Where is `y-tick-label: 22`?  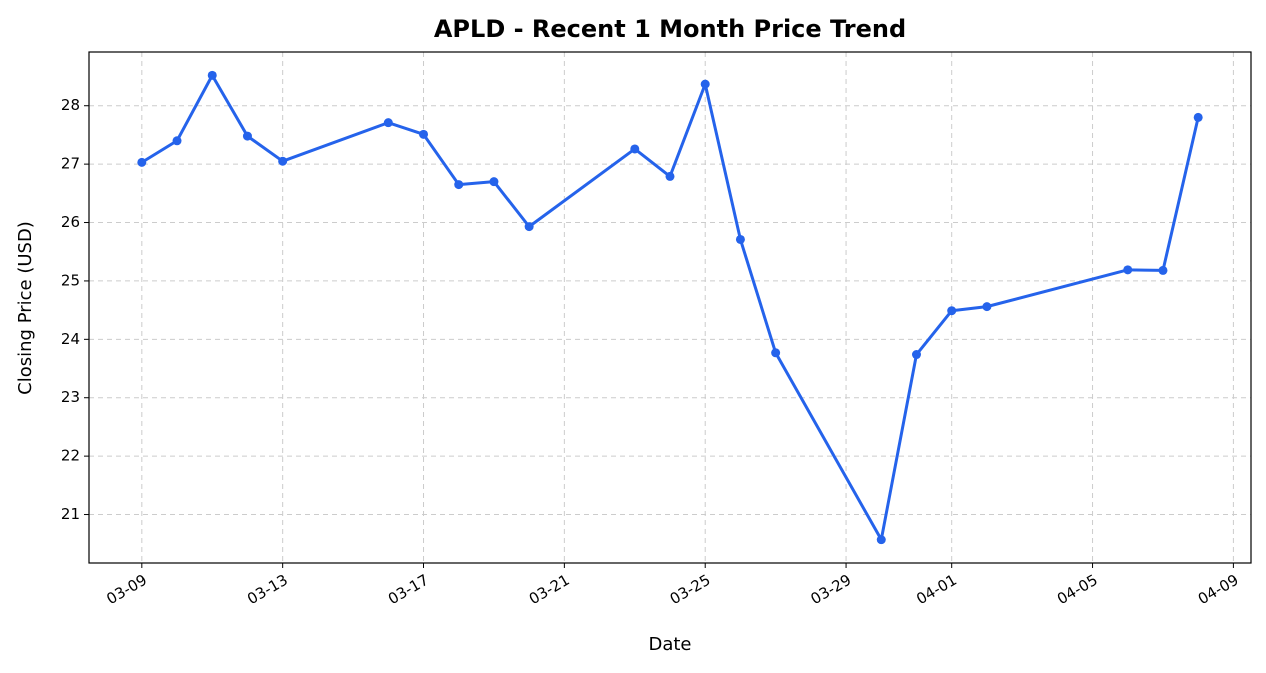
y-tick-label: 22 is located at coordinates (70, 456).